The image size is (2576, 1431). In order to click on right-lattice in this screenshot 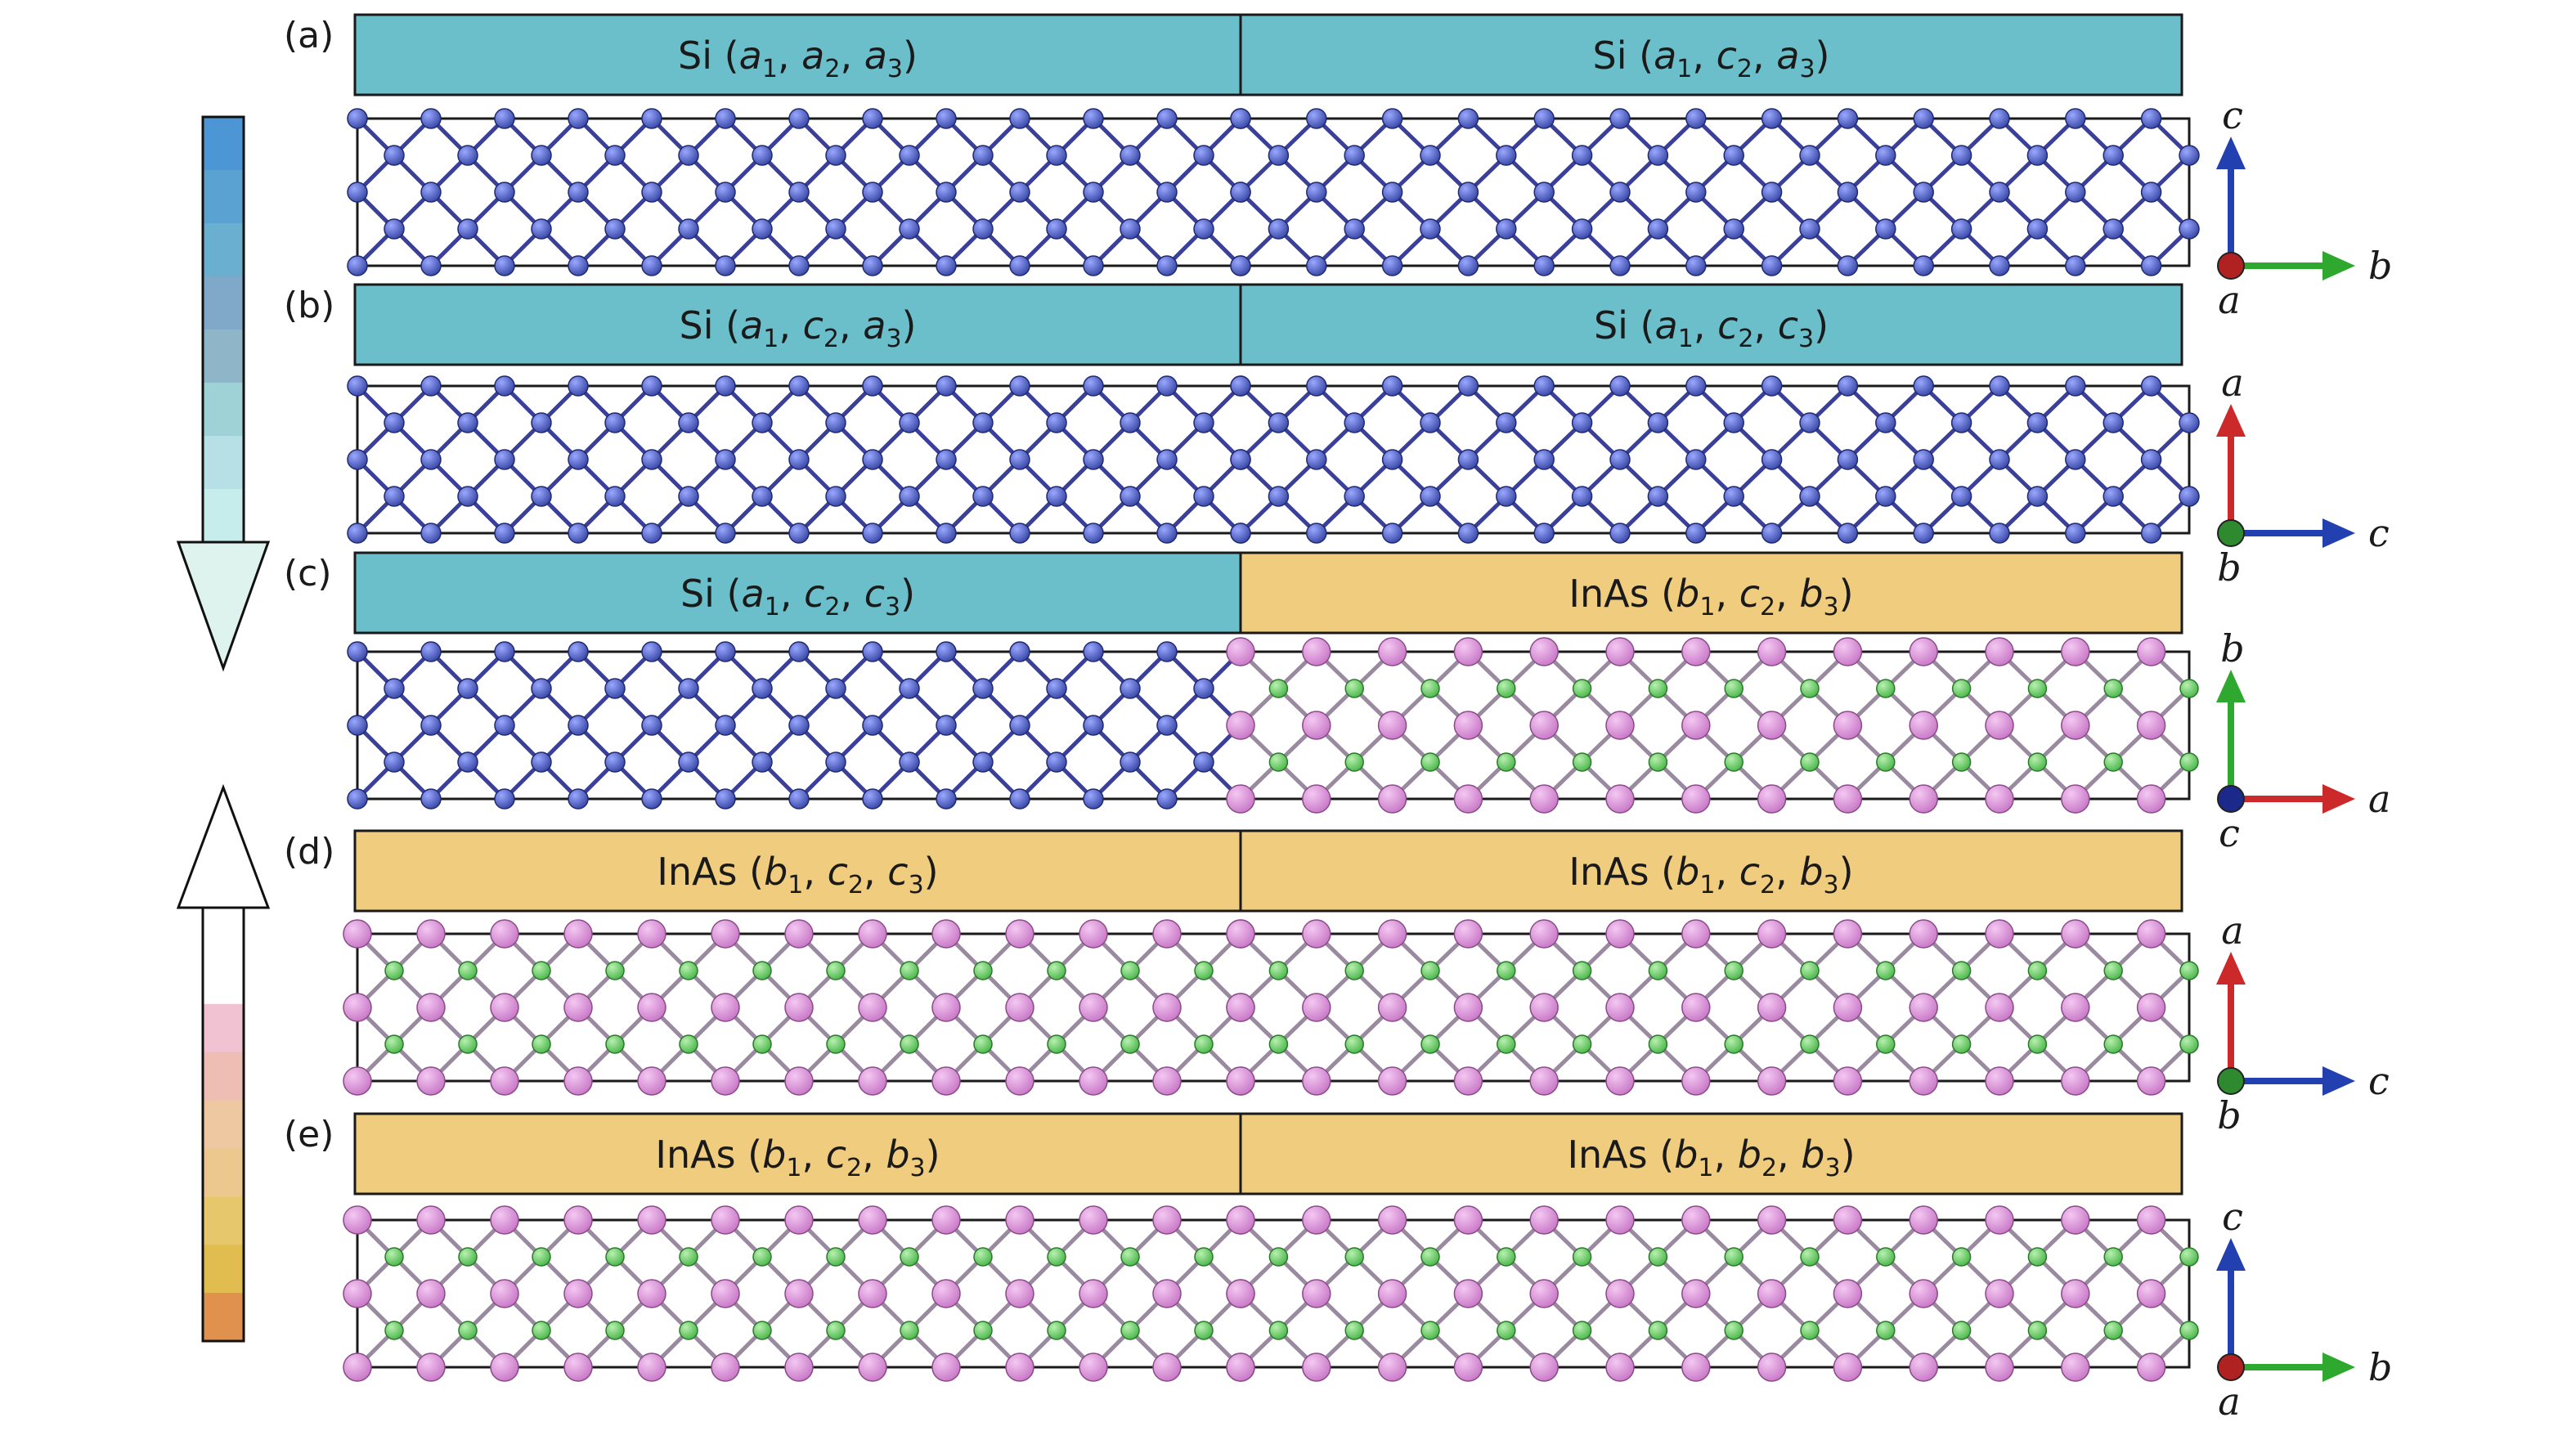, I will do `click(1715, 459)`.